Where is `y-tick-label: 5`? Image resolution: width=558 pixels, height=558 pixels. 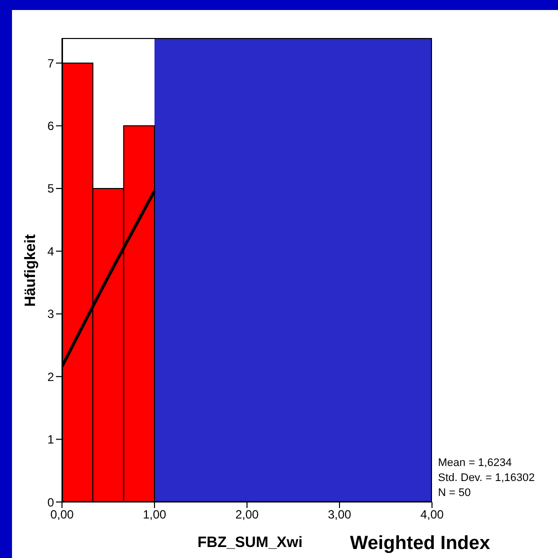 y-tick-label: 5 is located at coordinates (50, 189).